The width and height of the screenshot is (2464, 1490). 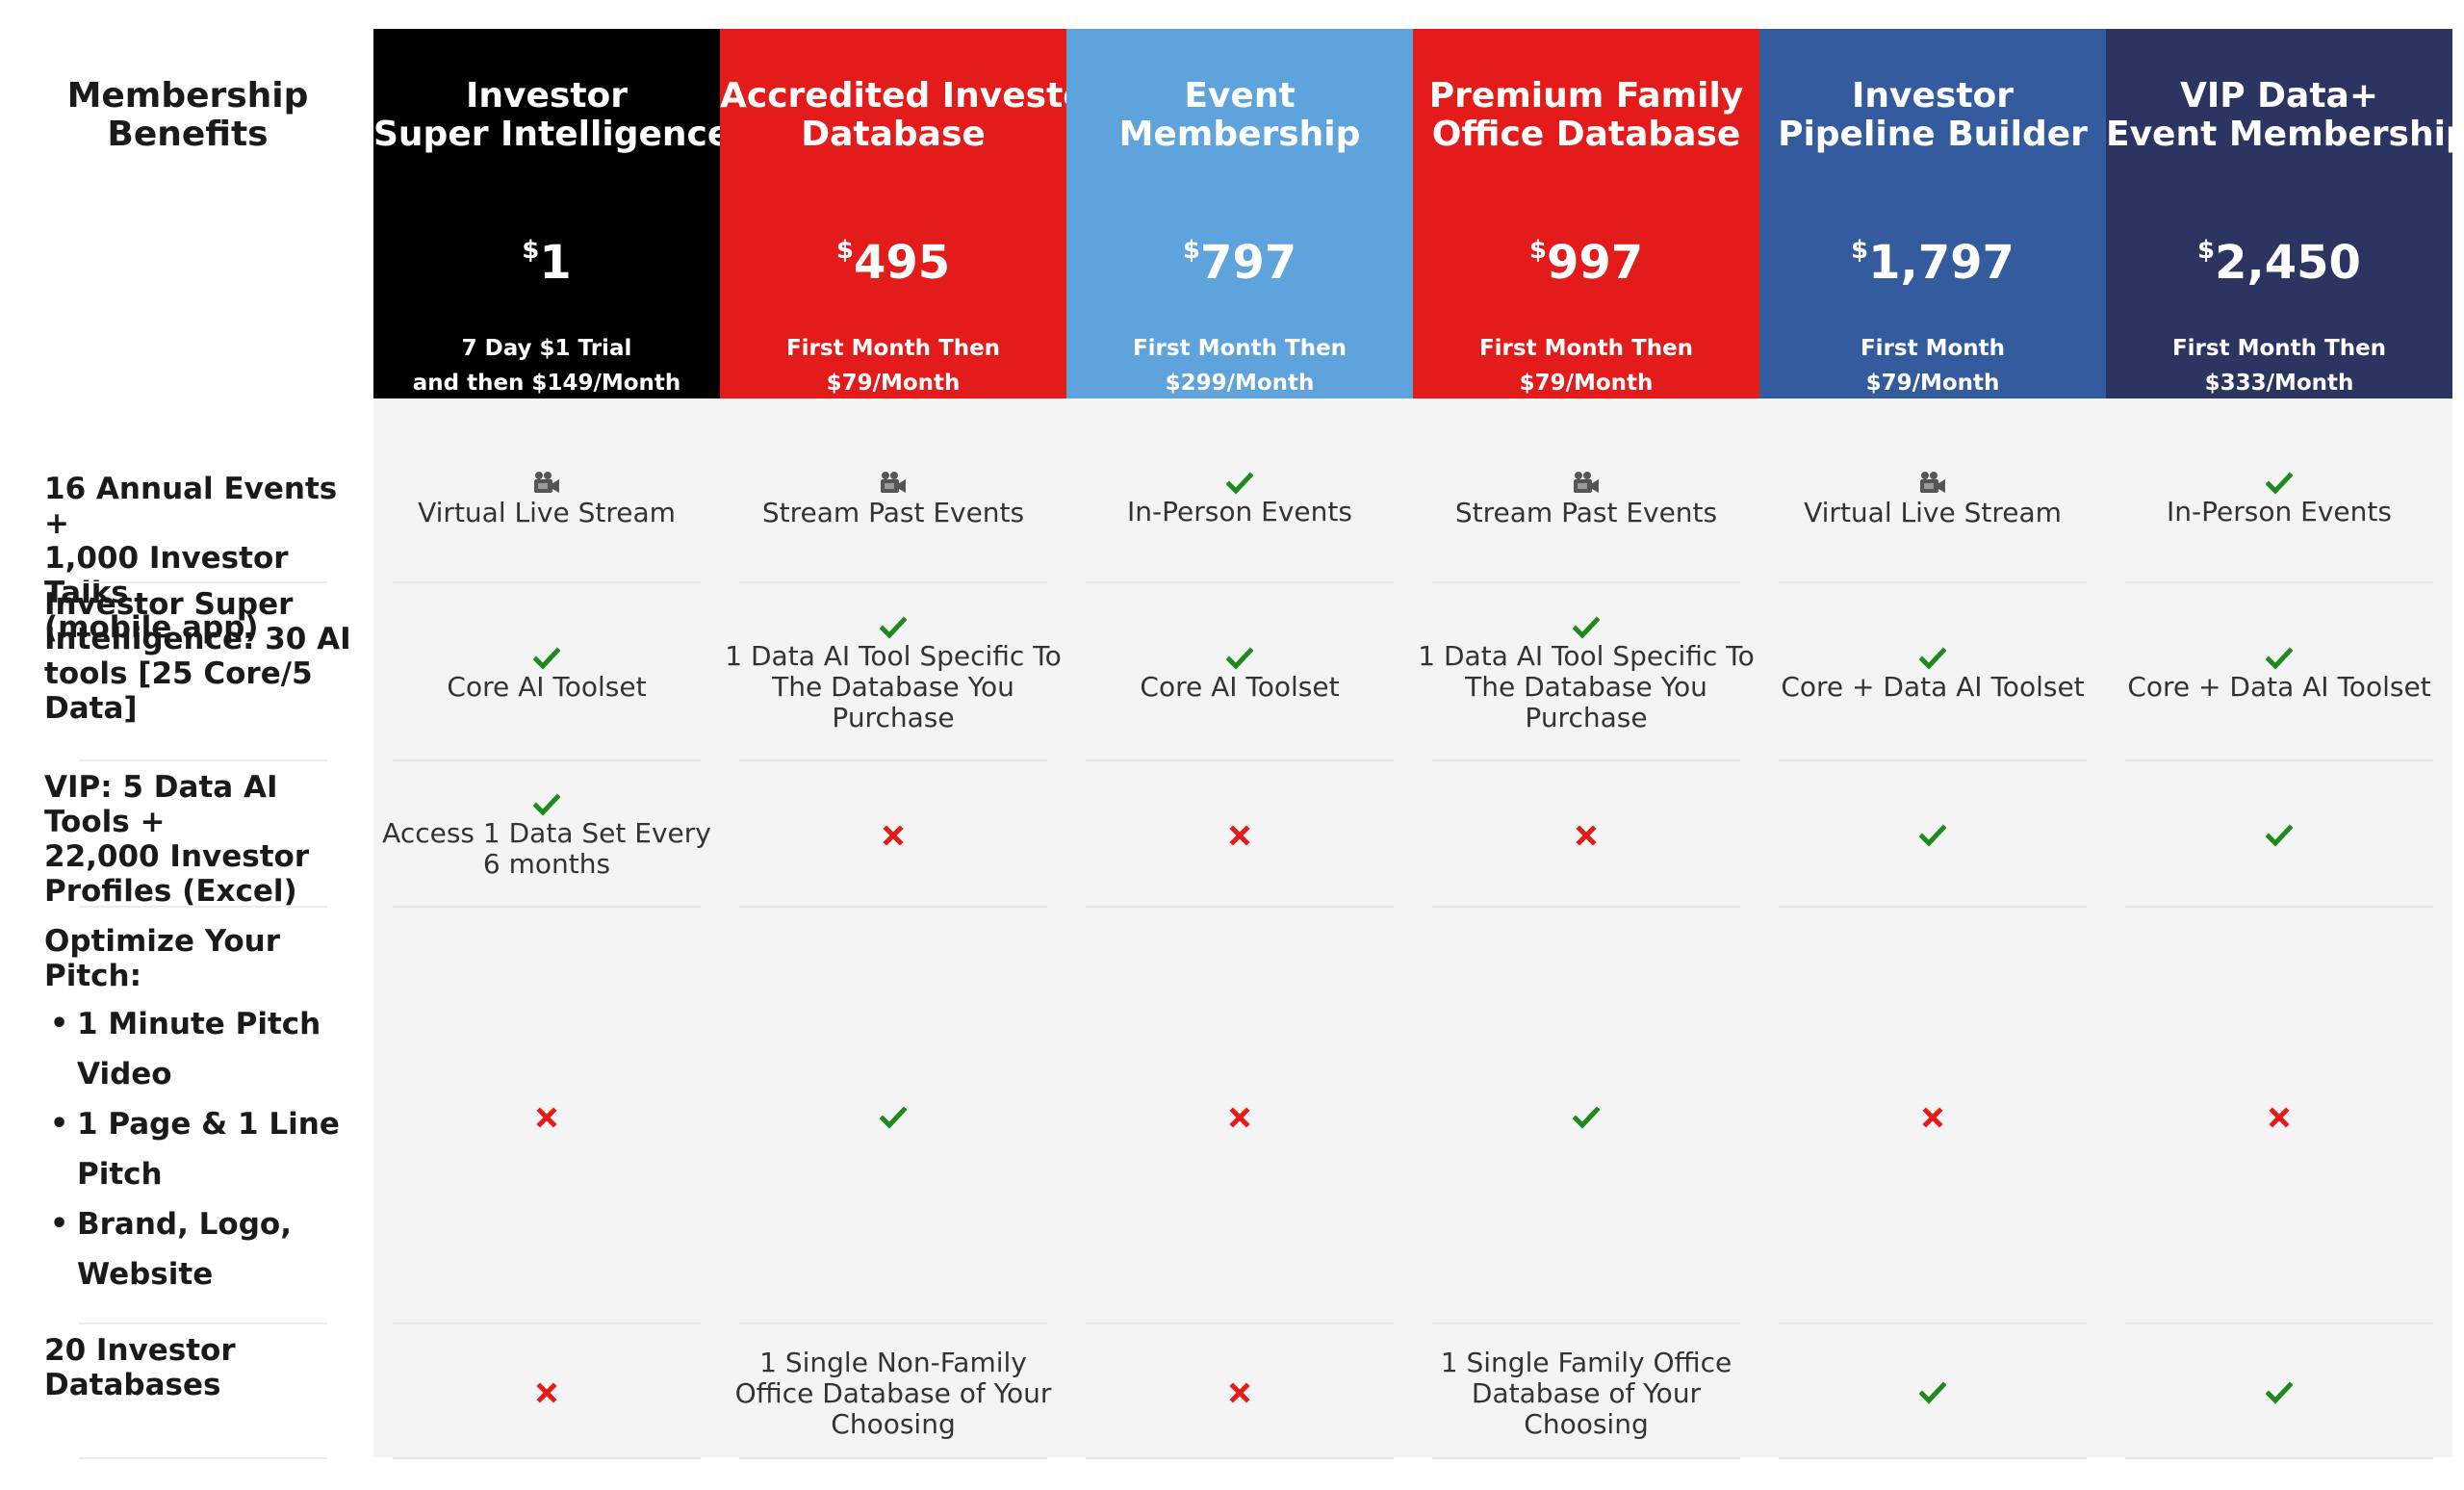 I want to click on plan-billing-terms: First Month Then $79/Month, so click(x=893, y=365).